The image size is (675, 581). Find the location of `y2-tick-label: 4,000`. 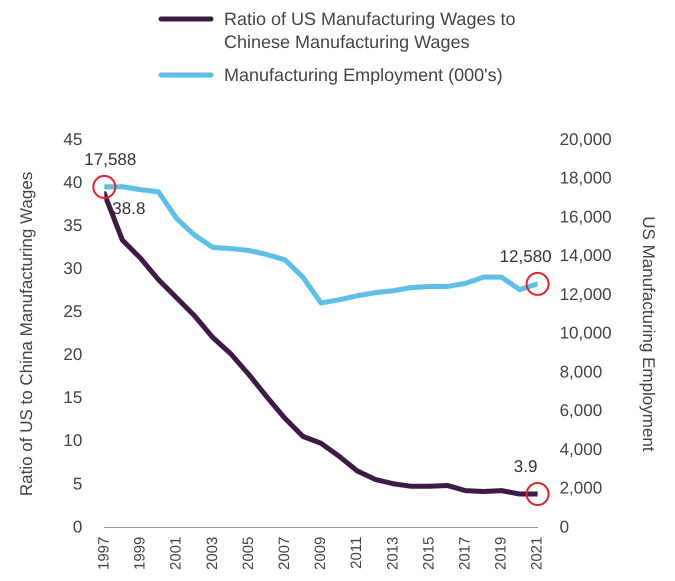

y2-tick-label: 4,000 is located at coordinates (581, 449).